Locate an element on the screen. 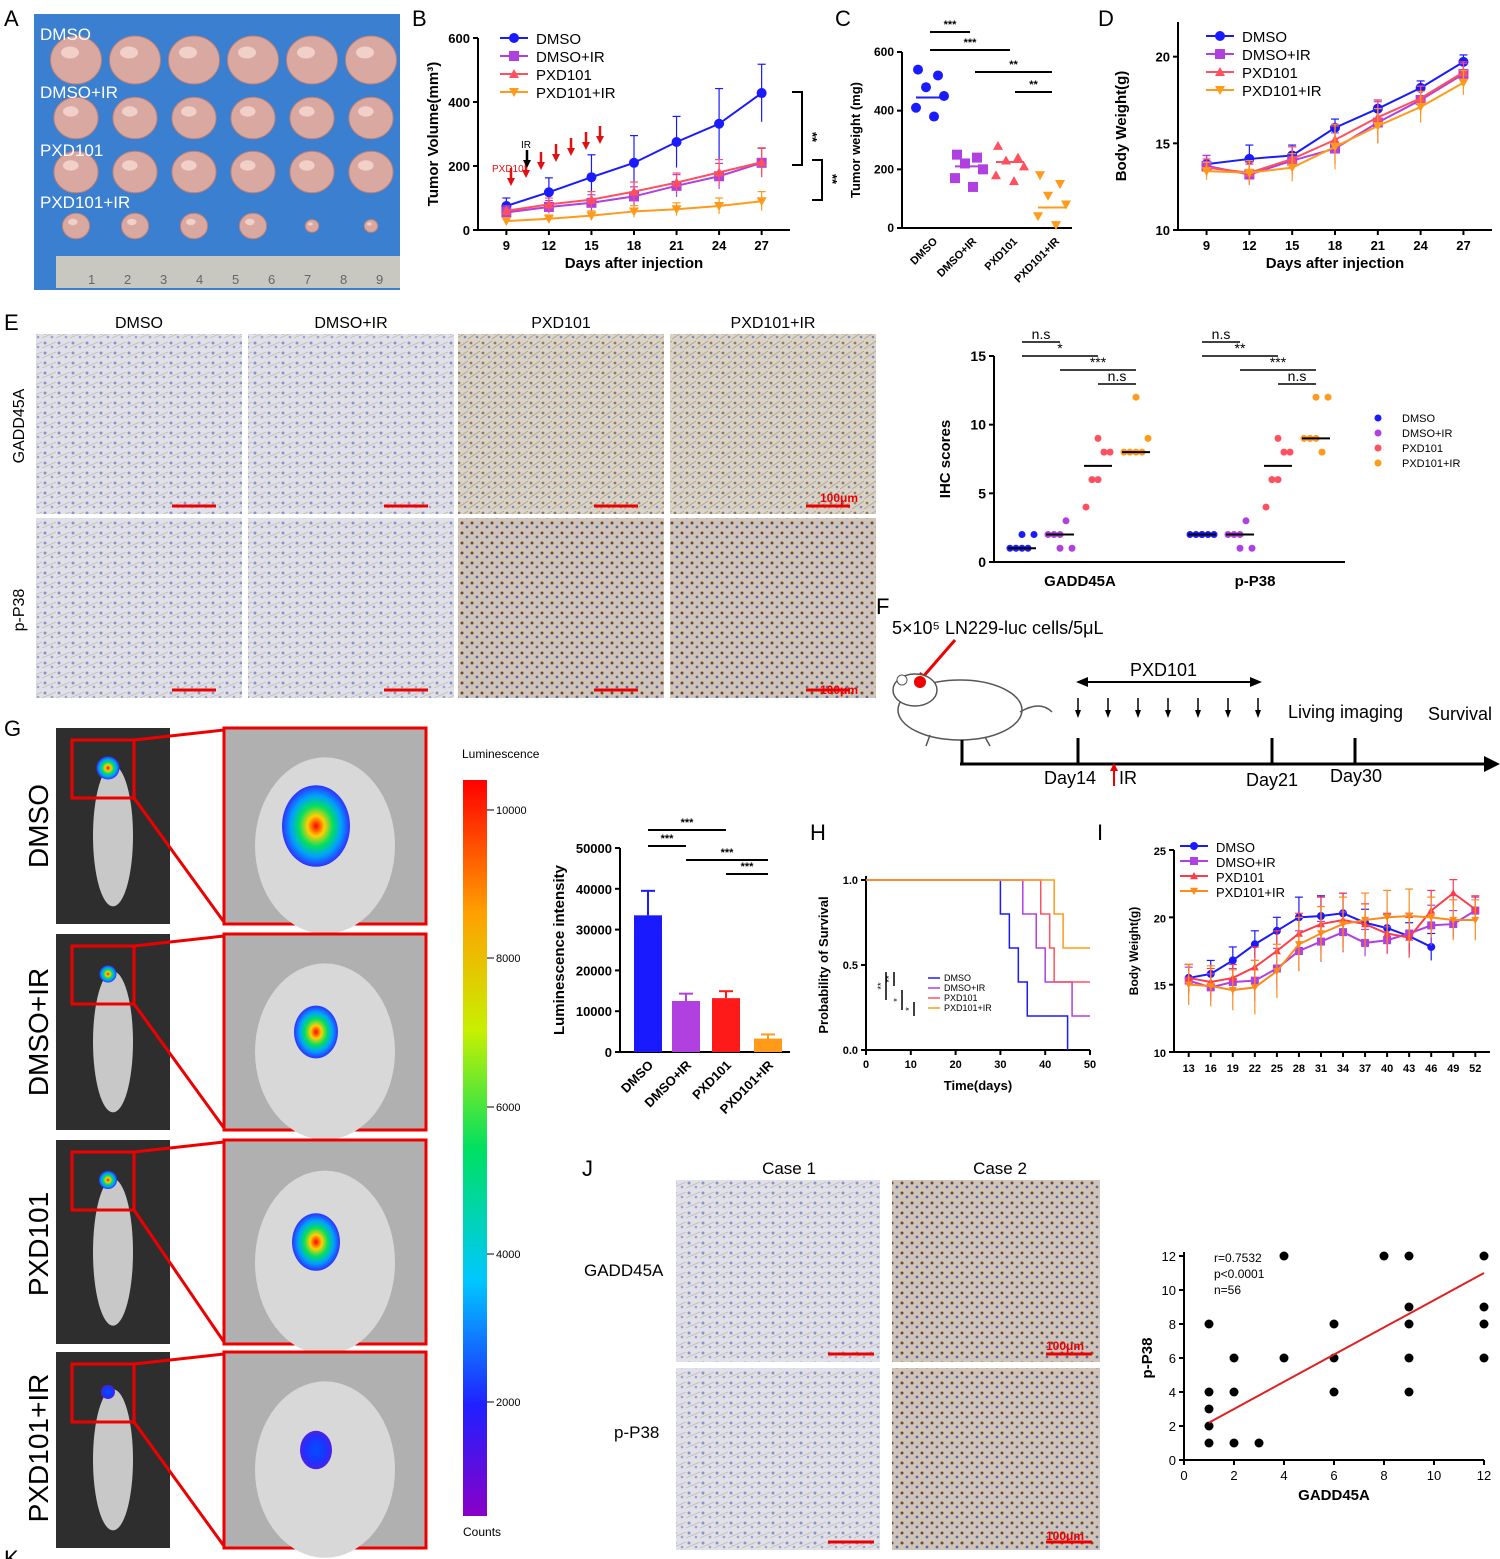 This screenshot has height=1559, width=1500. y-tick-label: 4 is located at coordinates (1172, 1392).